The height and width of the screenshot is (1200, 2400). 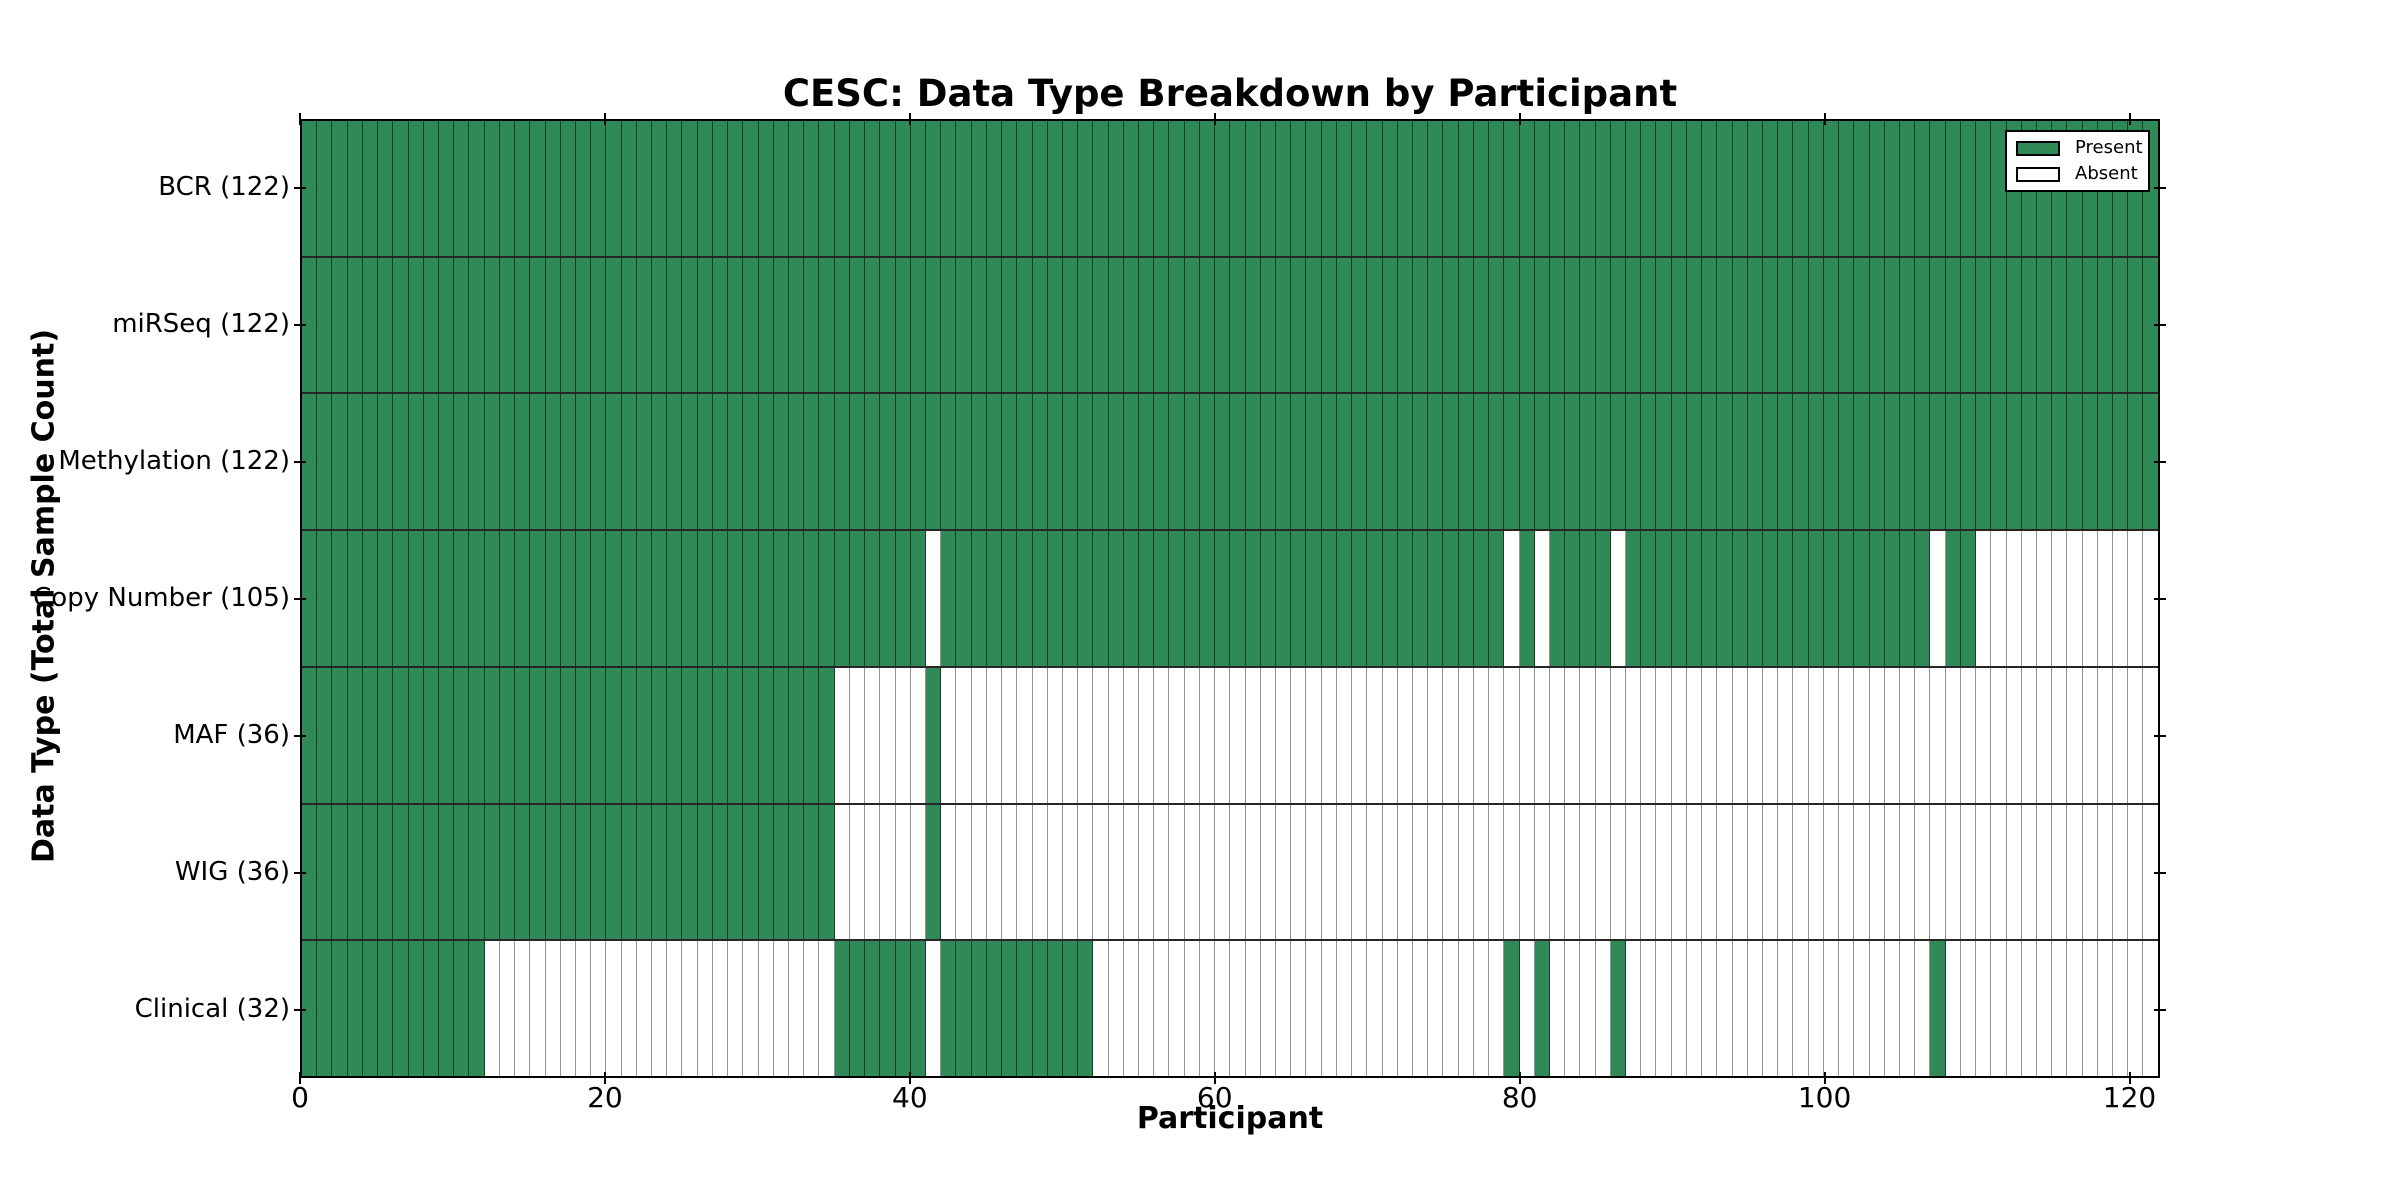 I want to click on y-tick-label: MAF (36), so click(x=231, y=734).